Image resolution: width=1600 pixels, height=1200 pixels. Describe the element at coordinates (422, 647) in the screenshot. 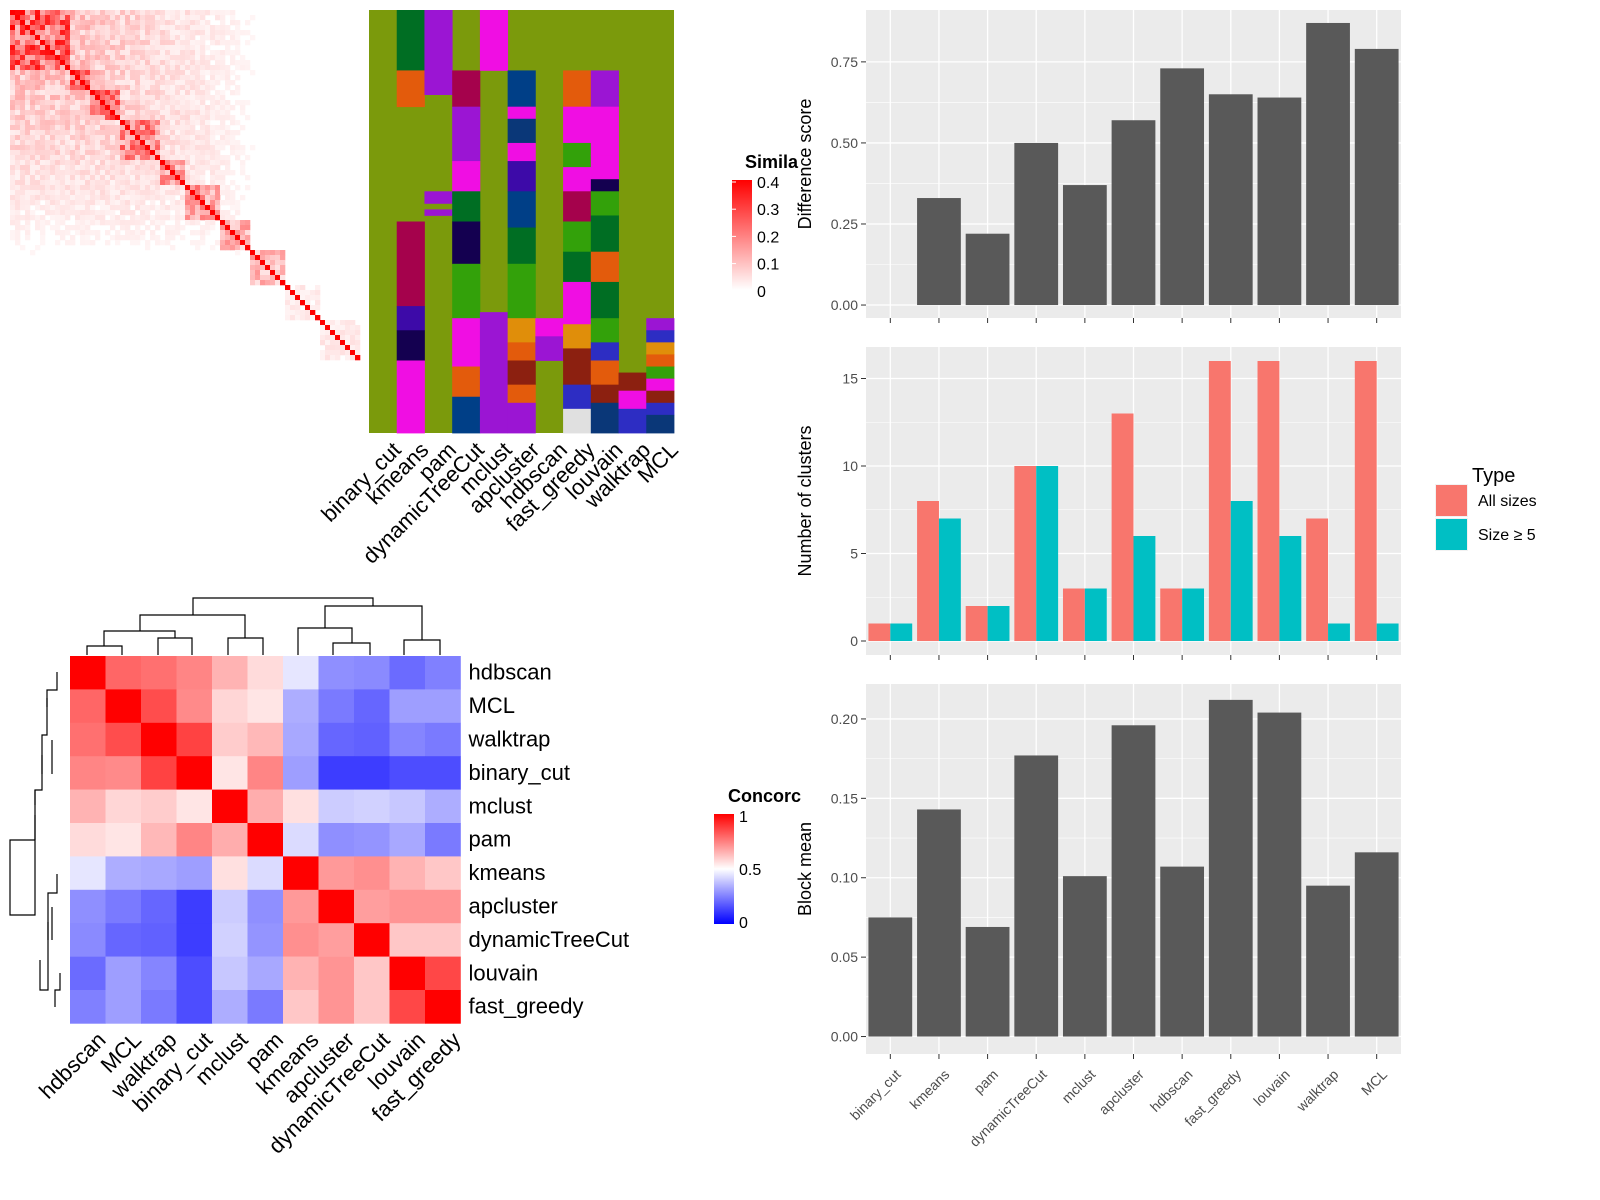

I see `dendrogram-branch` at that location.